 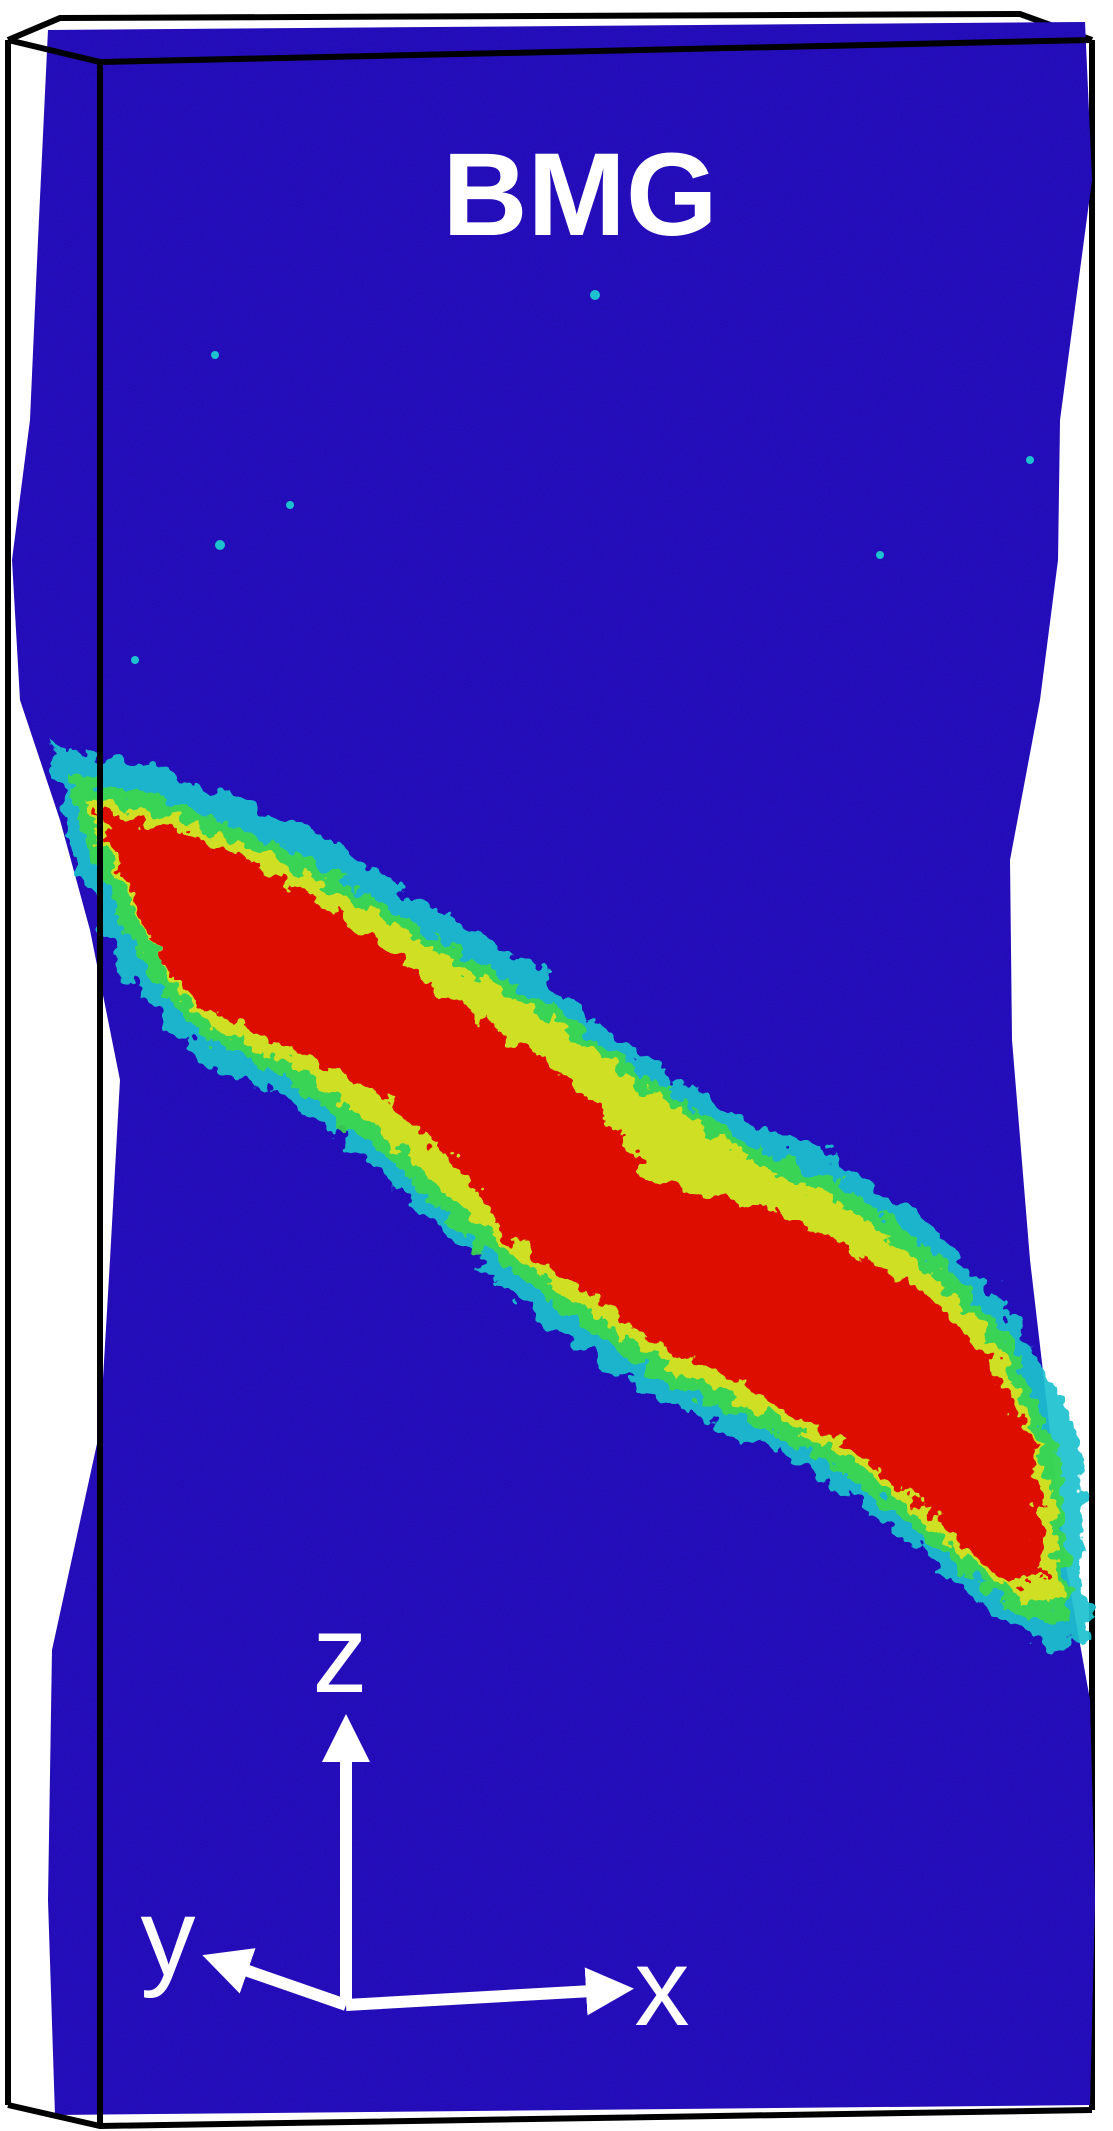 I want to click on y-axis-arrow, so click(x=275, y=1979).